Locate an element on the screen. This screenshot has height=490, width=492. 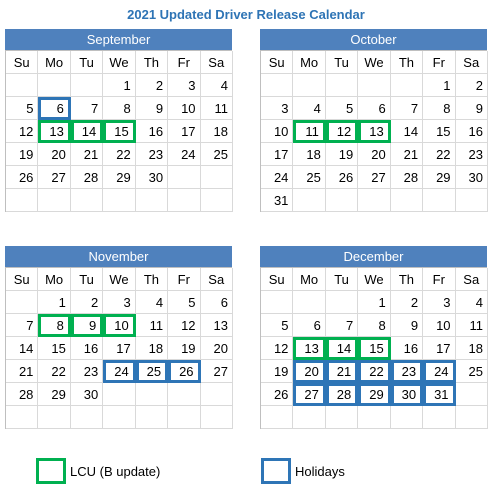
month-header: November is located at coordinates (118, 256).